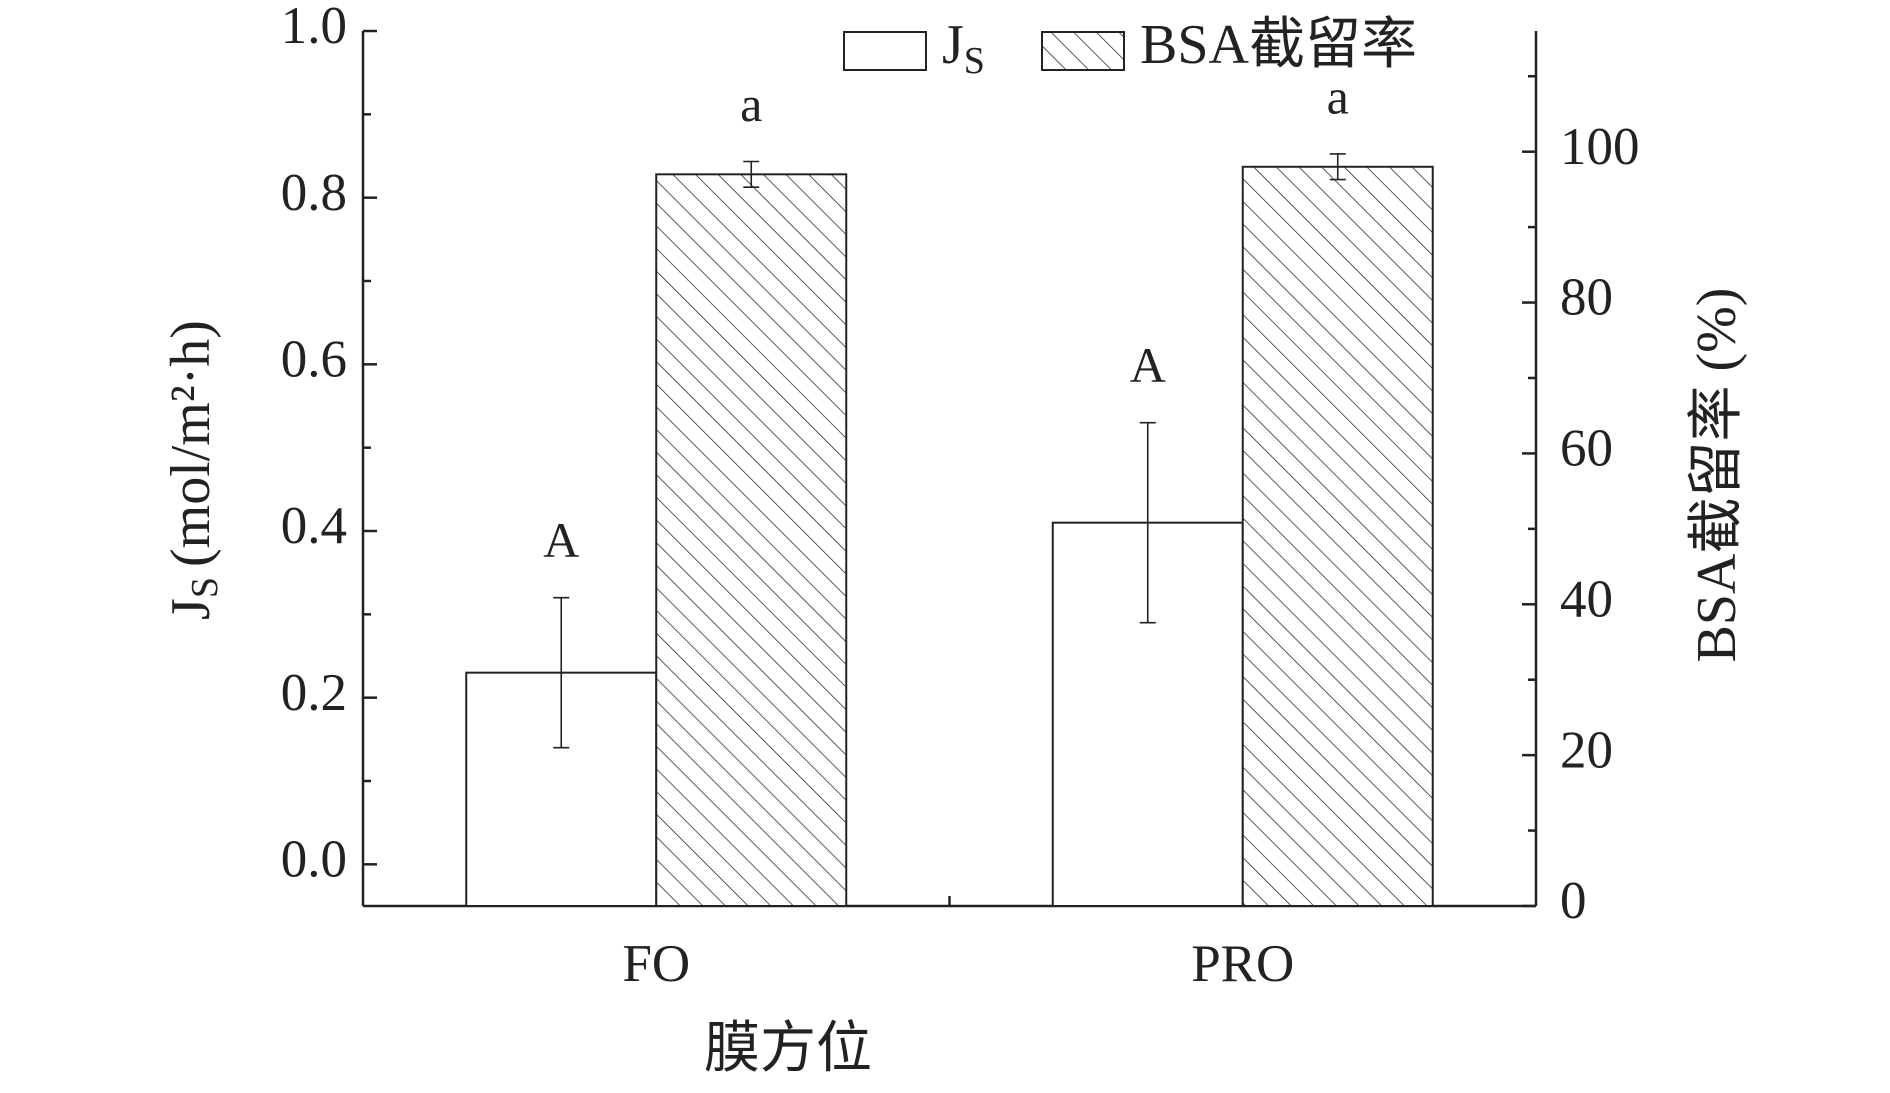 The width and height of the screenshot is (1890, 1093). I want to click on y-tick-label: 0.6, so click(314, 359).